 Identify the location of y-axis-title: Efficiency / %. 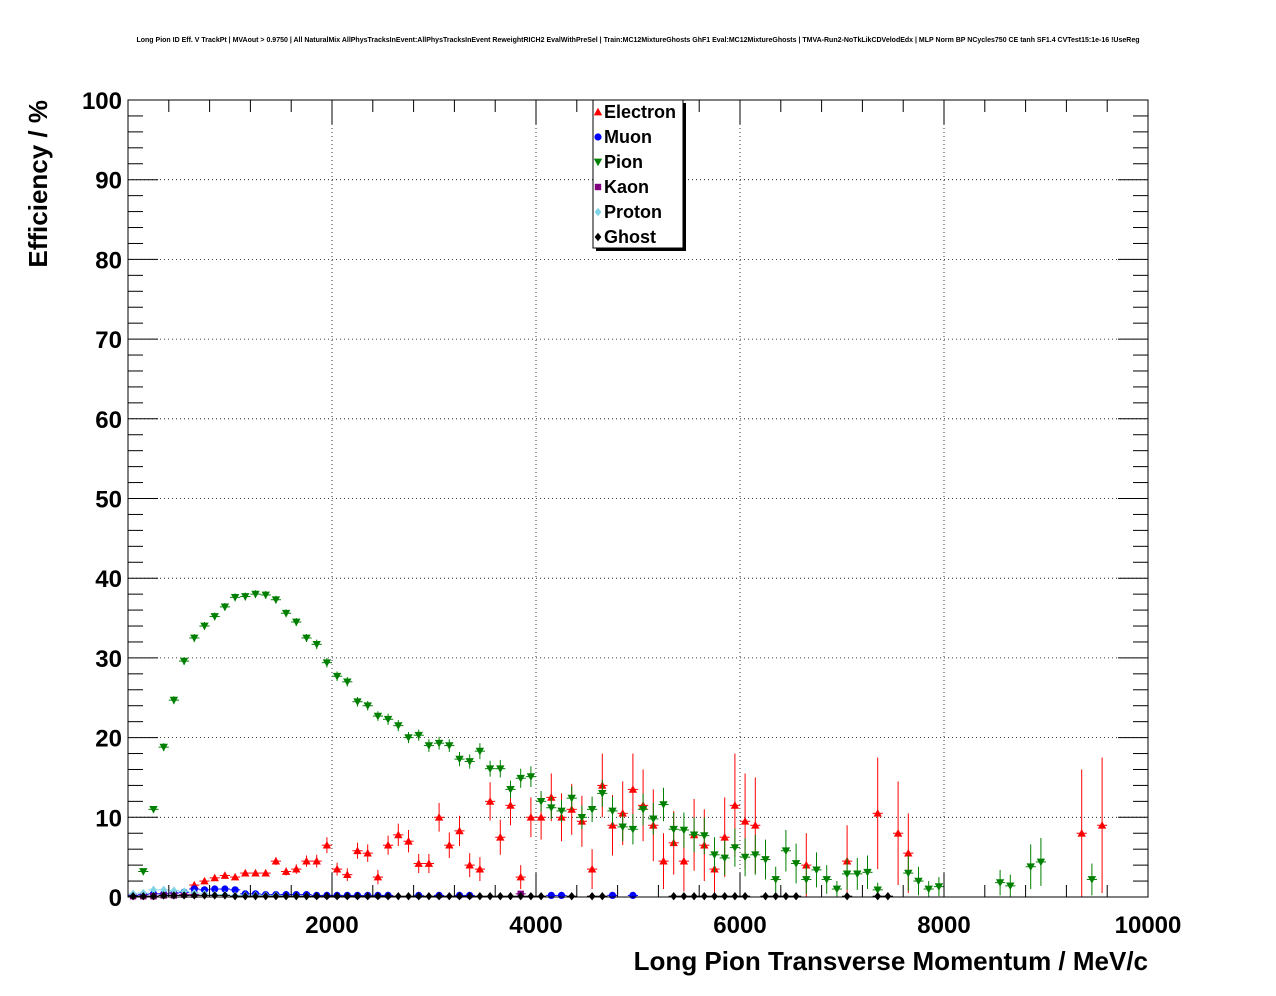
(38, 184).